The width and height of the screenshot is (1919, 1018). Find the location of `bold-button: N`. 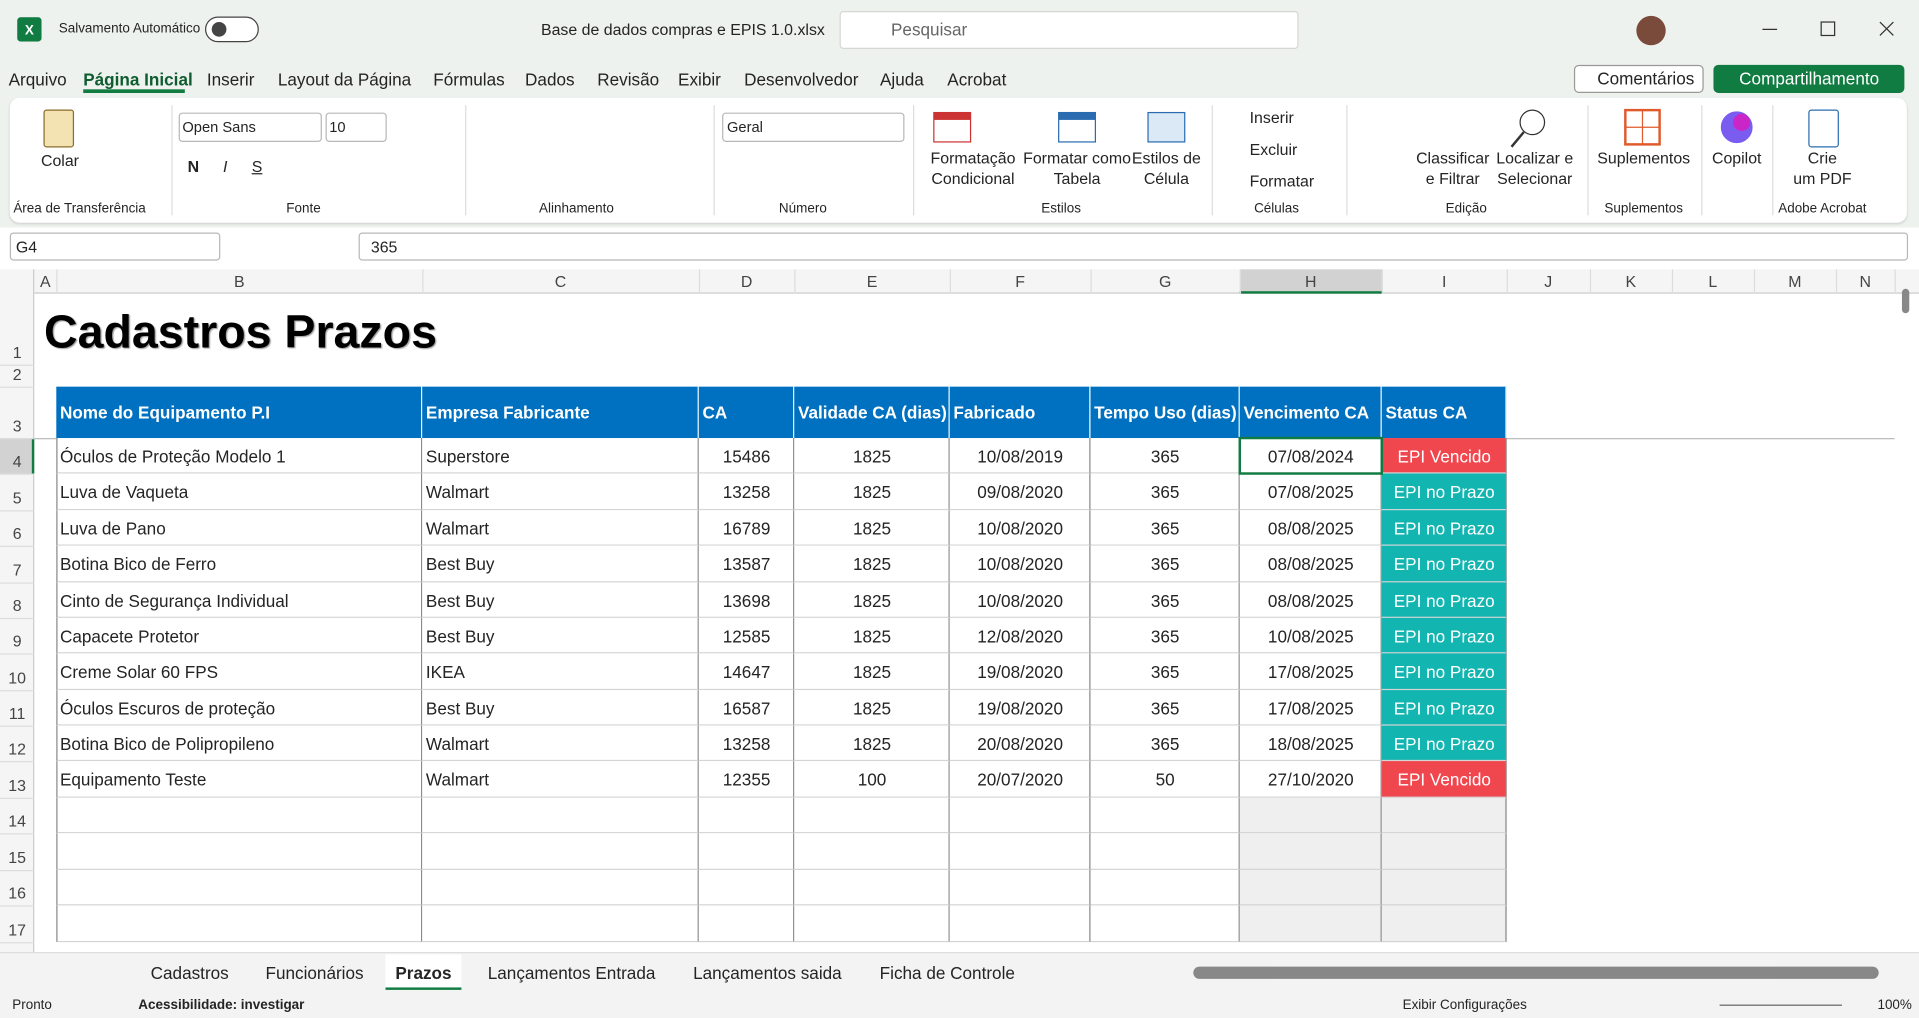

bold-button: N is located at coordinates (193, 166).